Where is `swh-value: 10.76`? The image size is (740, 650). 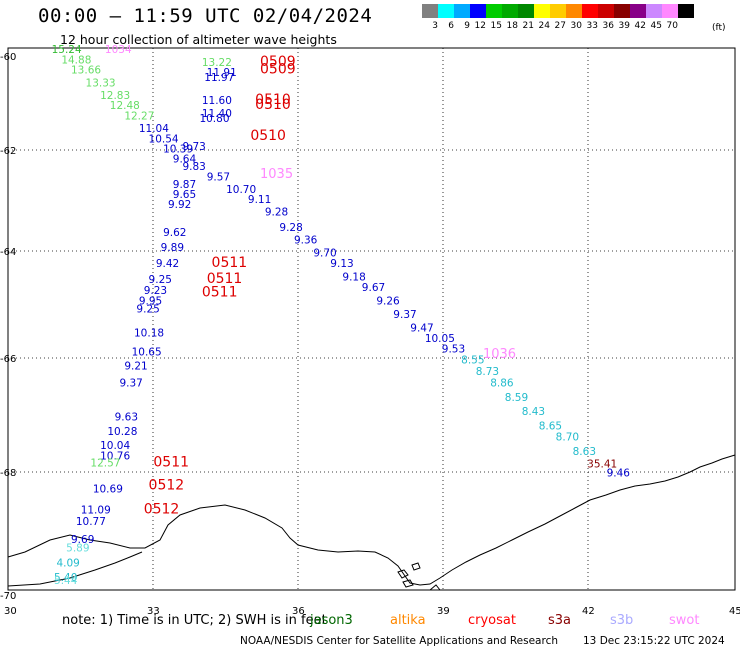 swh-value: 10.76 is located at coordinates (115, 456).